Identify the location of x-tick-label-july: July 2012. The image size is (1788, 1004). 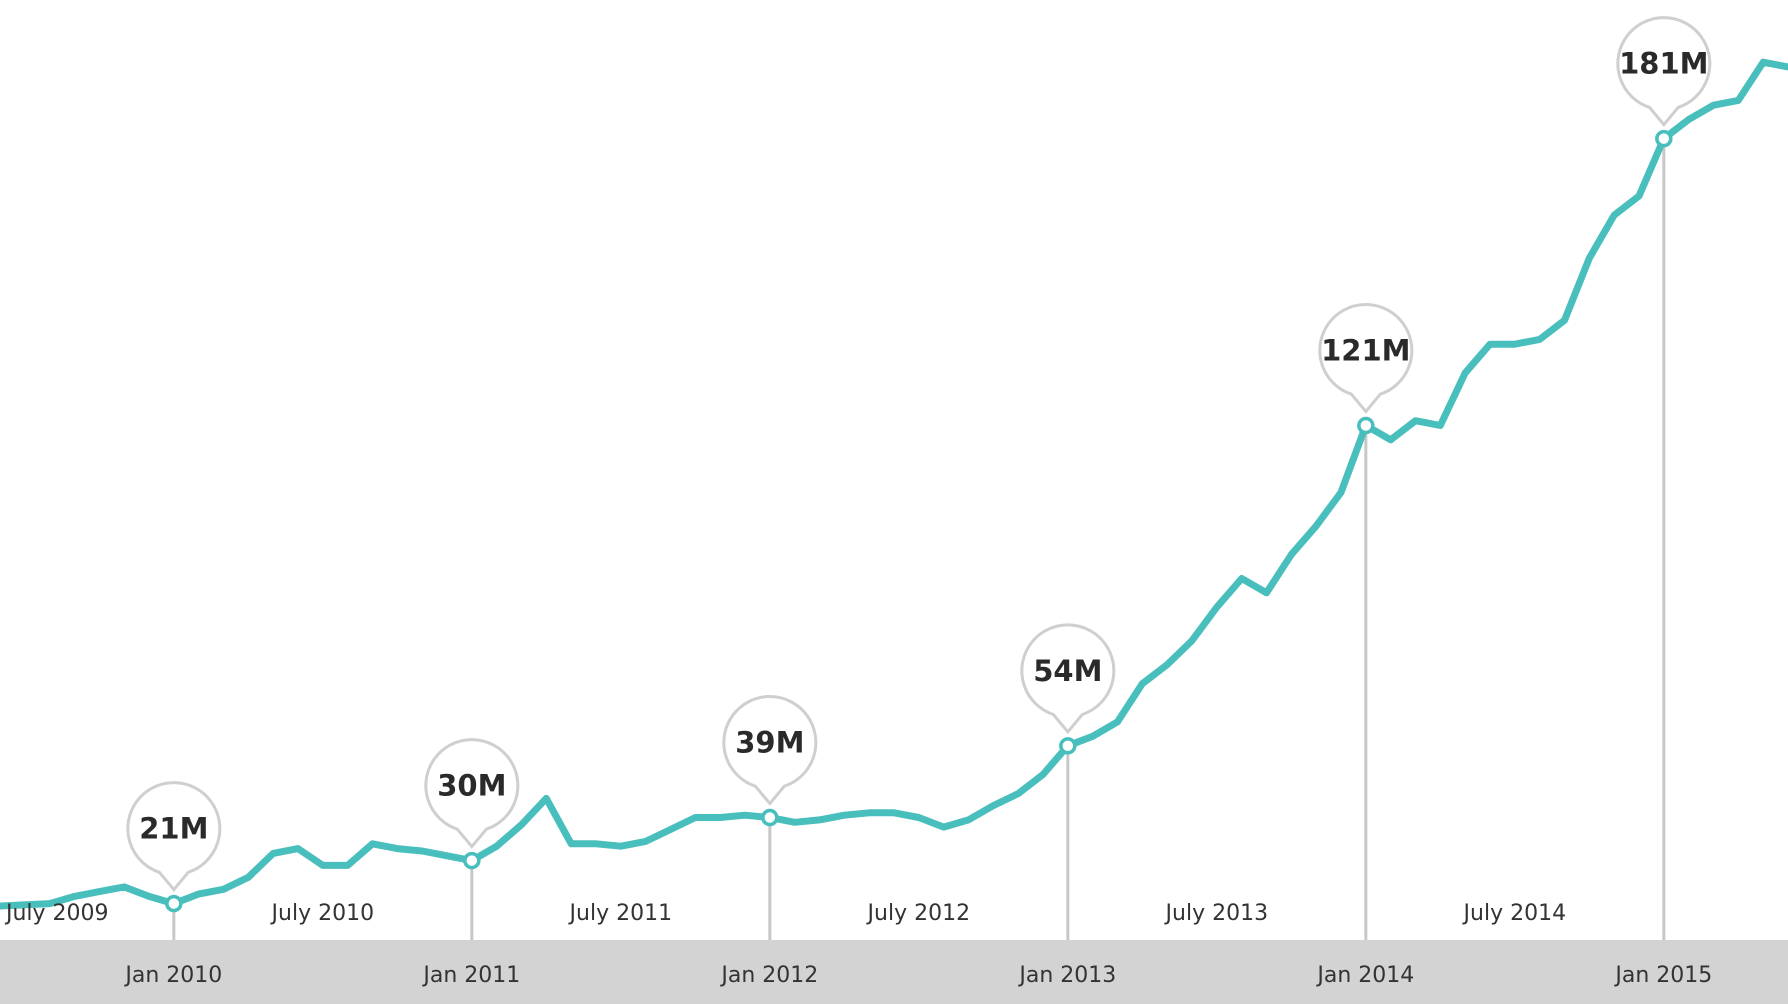
(918, 913).